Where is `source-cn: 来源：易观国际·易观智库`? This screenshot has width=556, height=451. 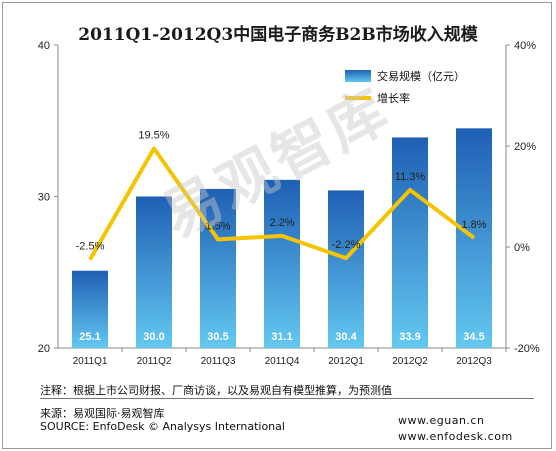 source-cn: 来源：易观国际·易观智库 is located at coordinates (102, 413).